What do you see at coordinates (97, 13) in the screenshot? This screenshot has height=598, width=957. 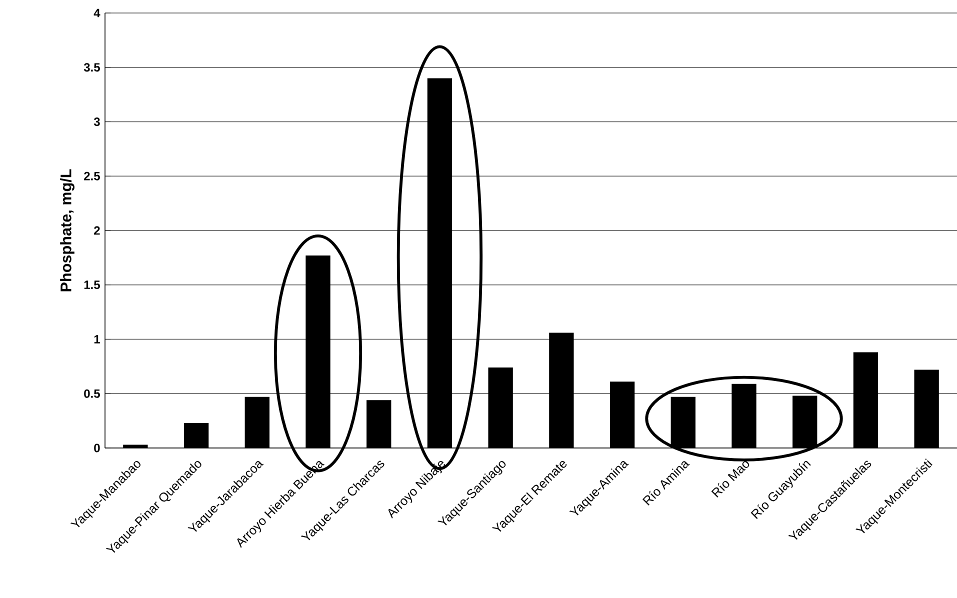 I see `y-tick-label: 4` at bounding box center [97, 13].